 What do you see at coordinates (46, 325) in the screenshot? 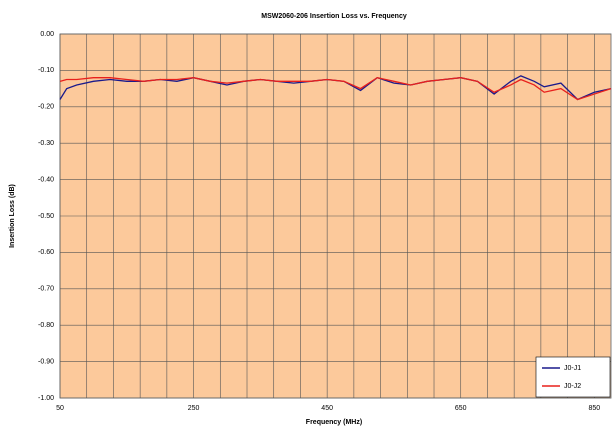
I see `y-tick-label: -0.80` at bounding box center [46, 325].